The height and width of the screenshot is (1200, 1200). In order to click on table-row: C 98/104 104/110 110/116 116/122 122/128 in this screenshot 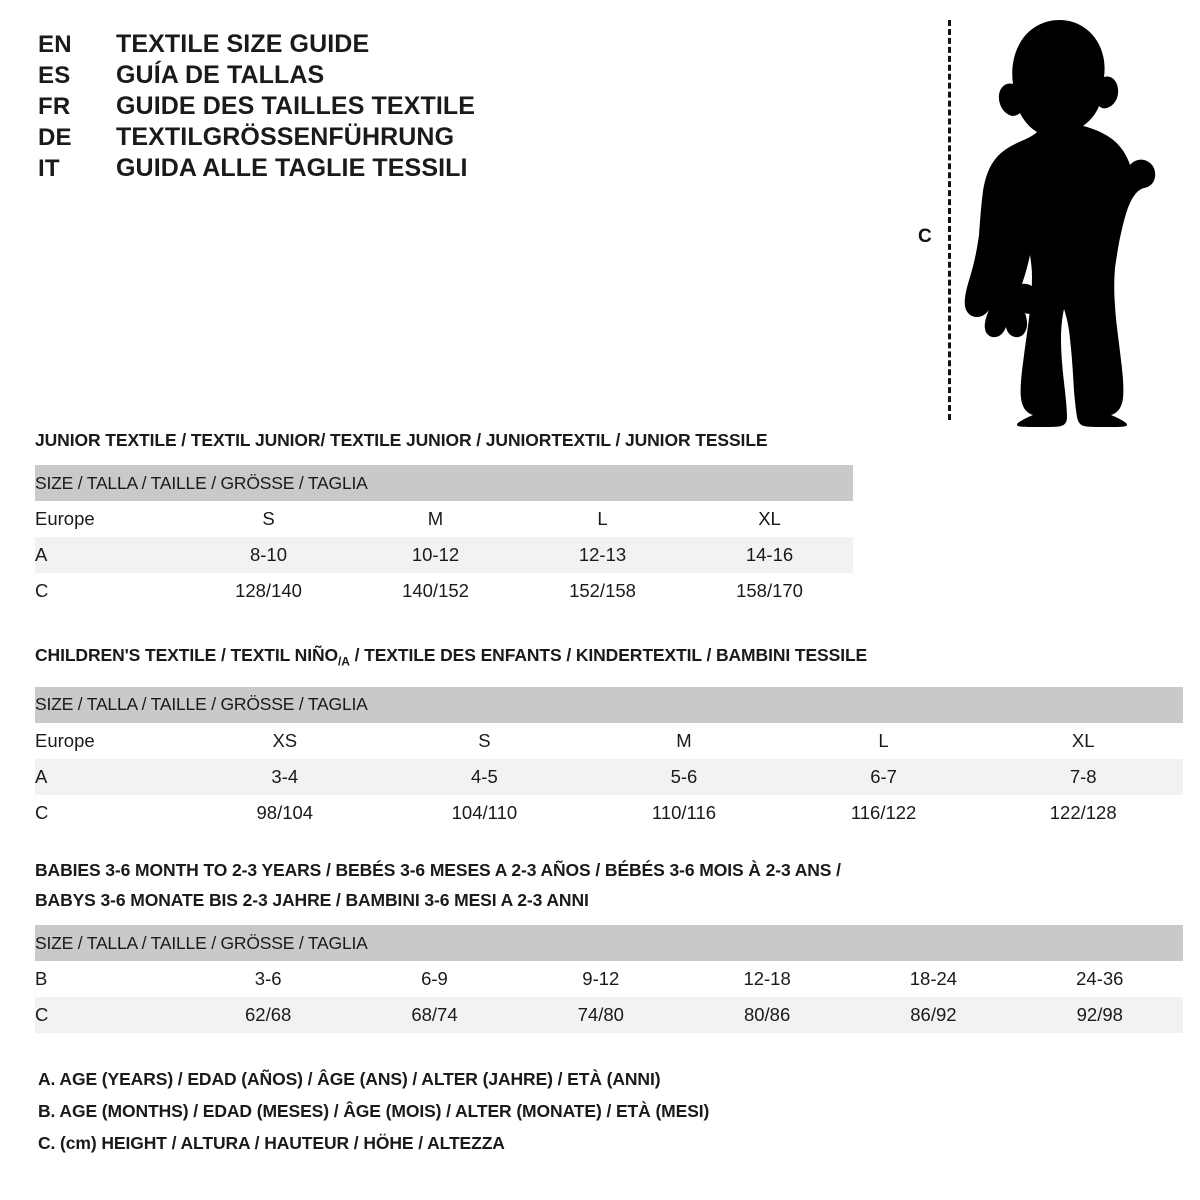, I will do `click(609, 812)`.